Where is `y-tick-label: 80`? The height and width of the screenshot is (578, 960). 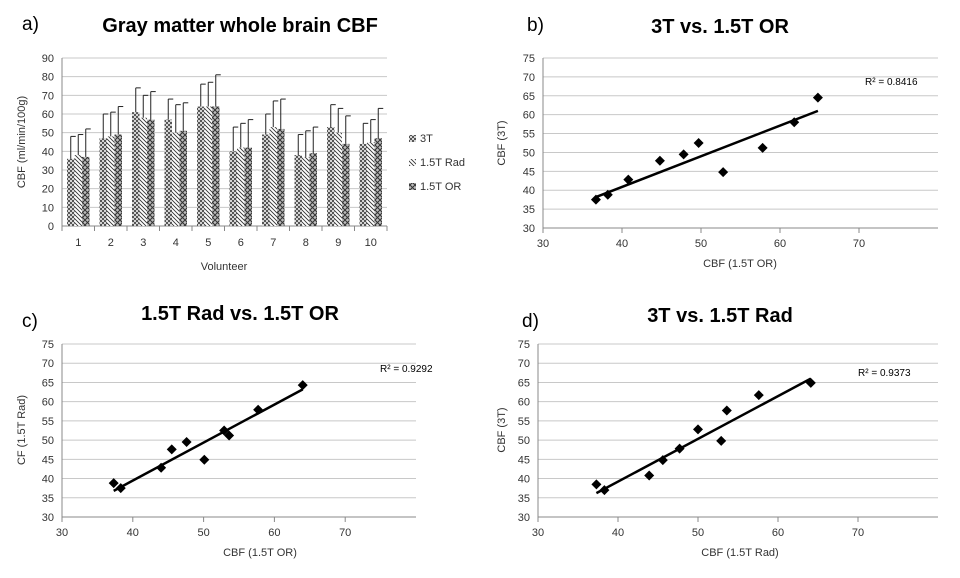 y-tick-label: 80 is located at coordinates (48, 78).